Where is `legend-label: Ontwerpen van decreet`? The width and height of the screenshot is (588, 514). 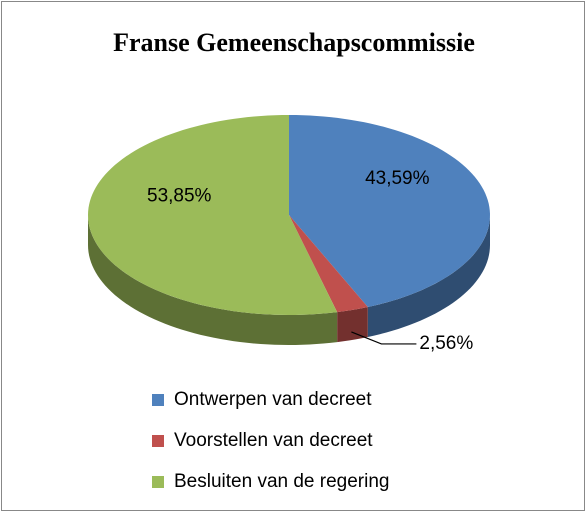 legend-label: Ontwerpen van decreet is located at coordinates (273, 399).